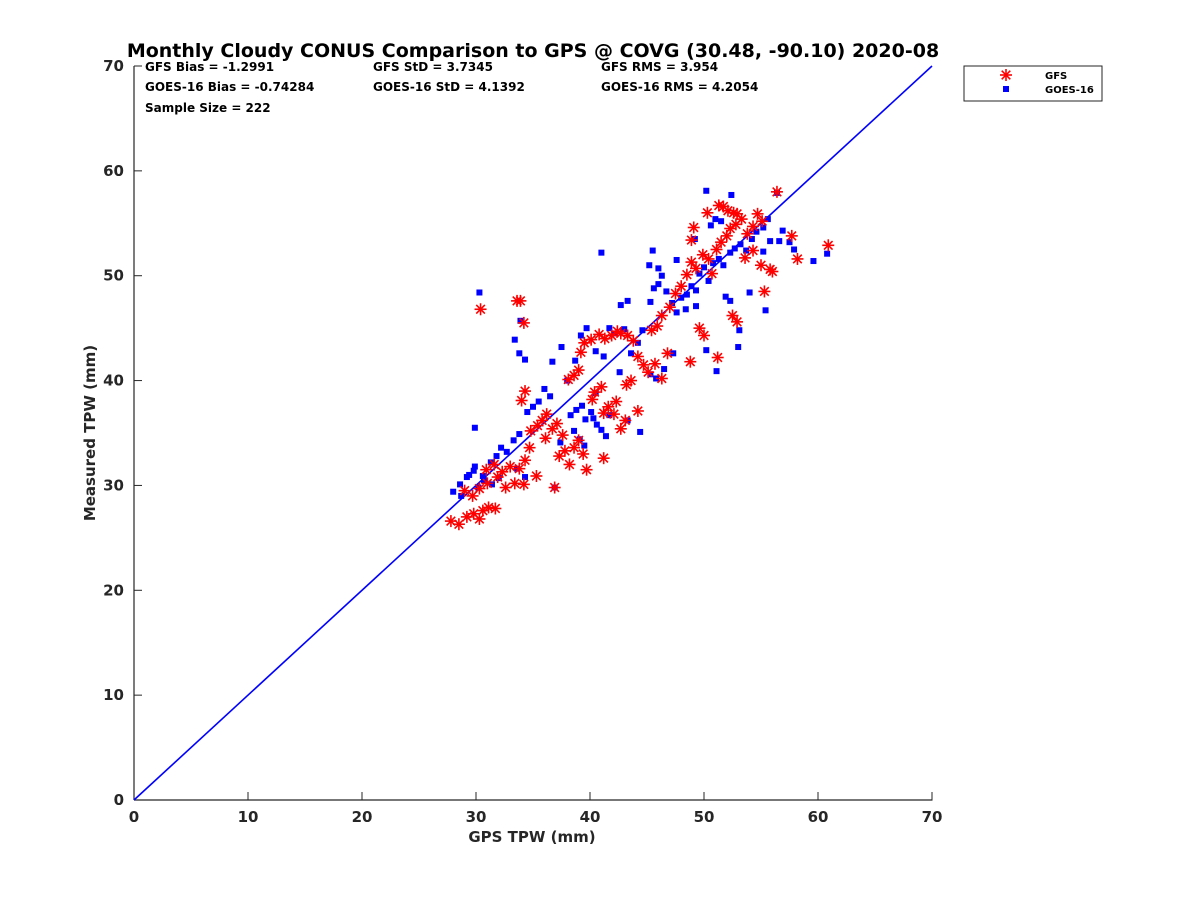 Image resolution: width=1200 pixels, height=900 pixels. I want to click on y-tick-label: 70, so click(113, 66).